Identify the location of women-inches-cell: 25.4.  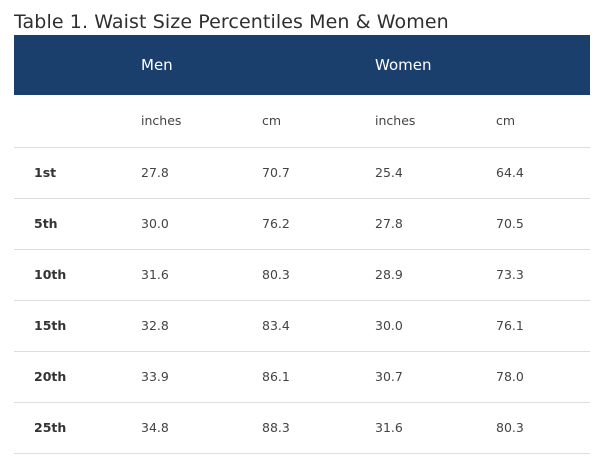
(435, 173).